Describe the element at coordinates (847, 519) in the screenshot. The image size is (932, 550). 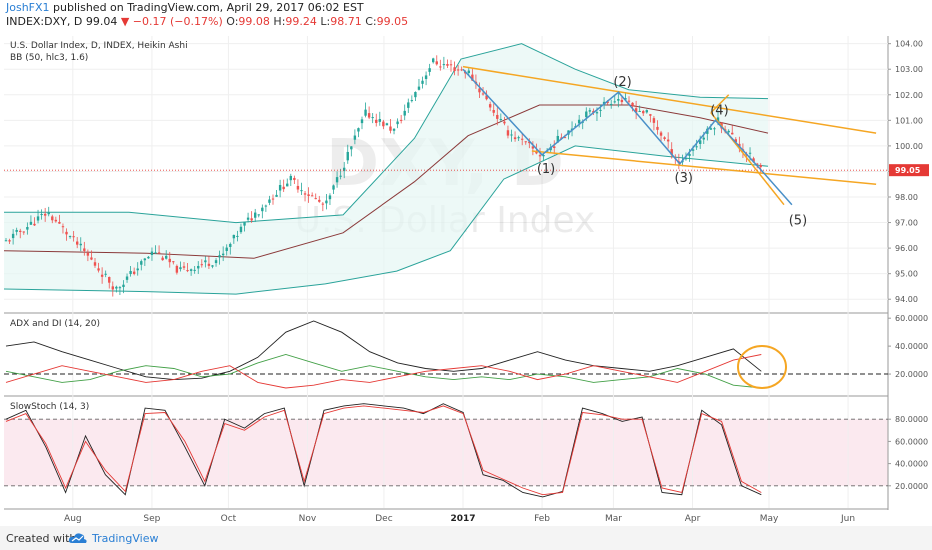
I see `time-axis-label: Jun` at that location.